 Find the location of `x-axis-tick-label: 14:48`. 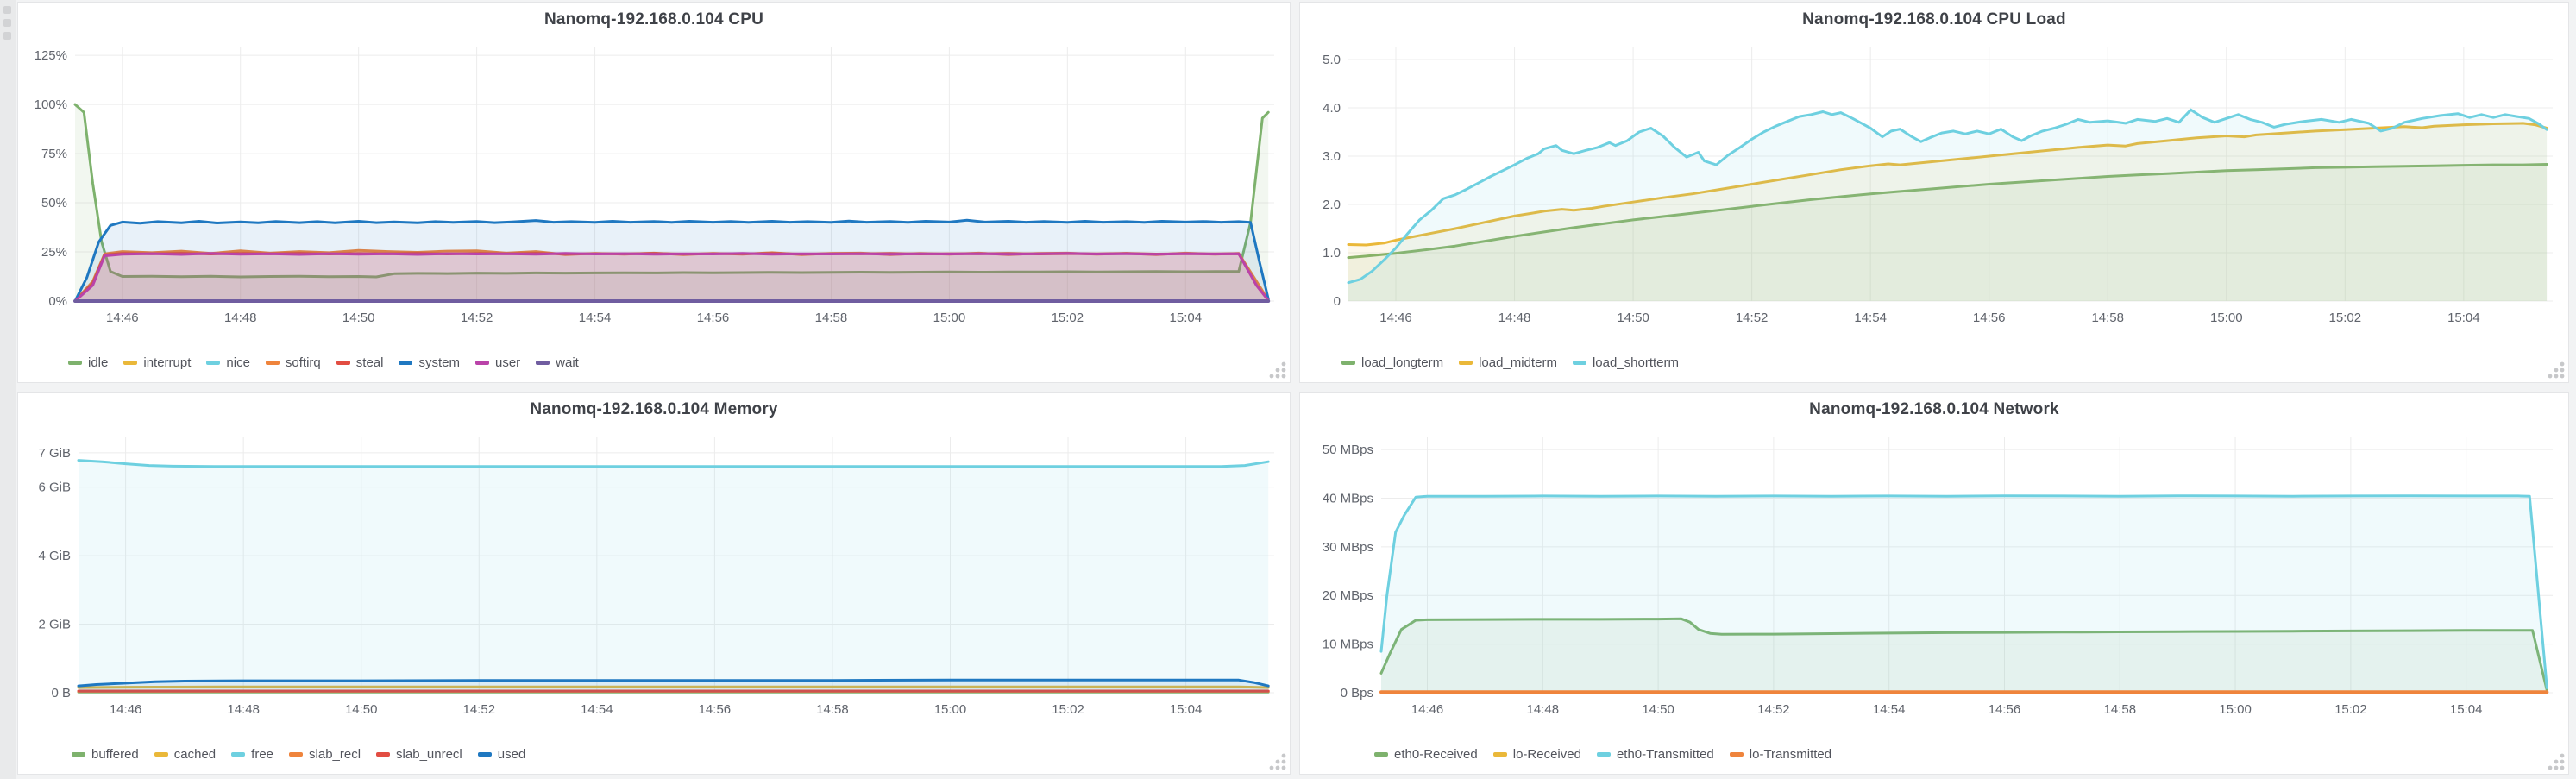

x-axis-tick-label: 14:48 is located at coordinates (243, 709).